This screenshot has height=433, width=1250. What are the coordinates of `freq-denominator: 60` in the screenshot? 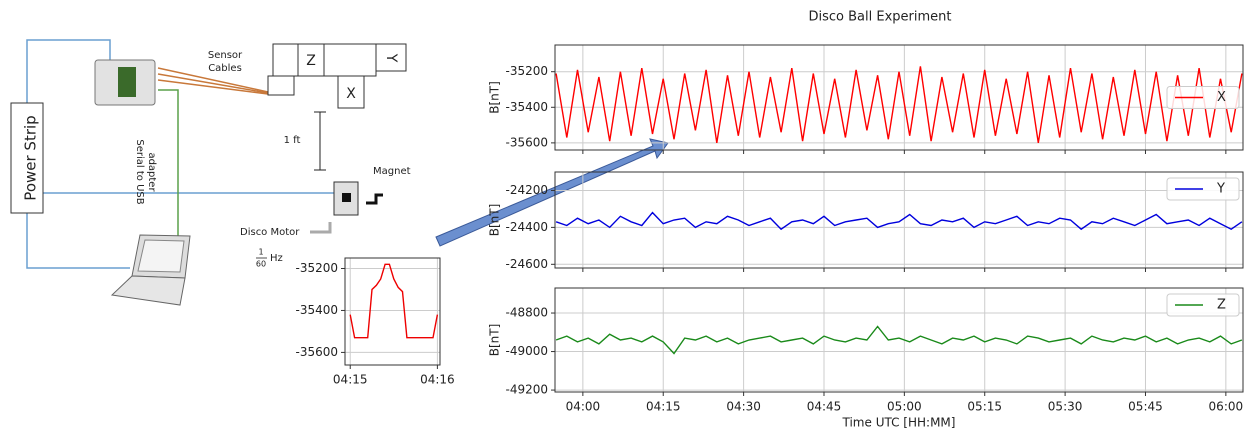 It's located at (261, 264).